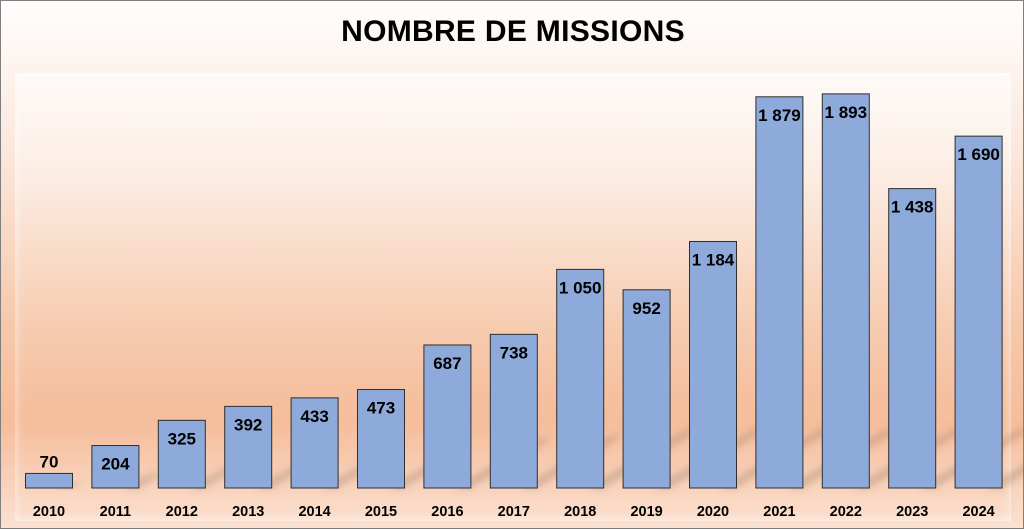 This screenshot has height=530, width=1024. What do you see at coordinates (49, 461) in the screenshot?
I see `value-label-2010: 70` at bounding box center [49, 461].